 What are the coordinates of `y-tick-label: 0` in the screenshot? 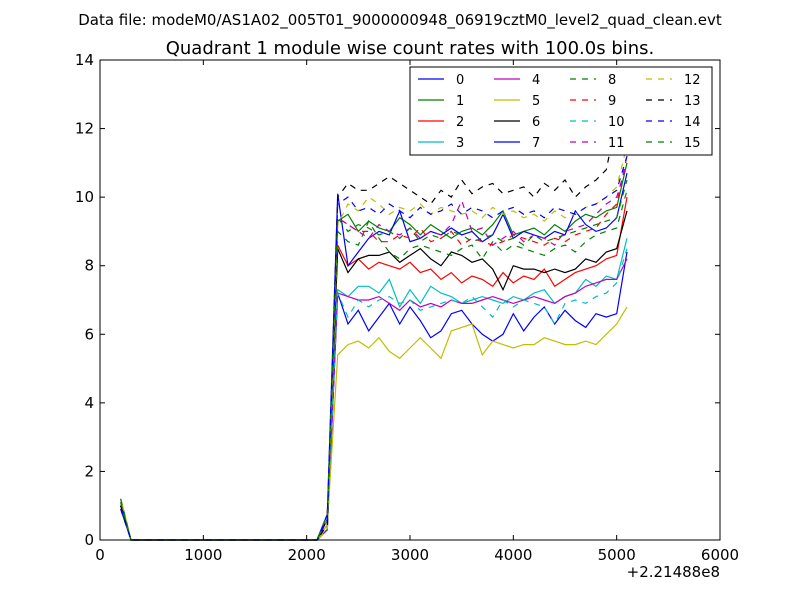 It's located at (89, 540).